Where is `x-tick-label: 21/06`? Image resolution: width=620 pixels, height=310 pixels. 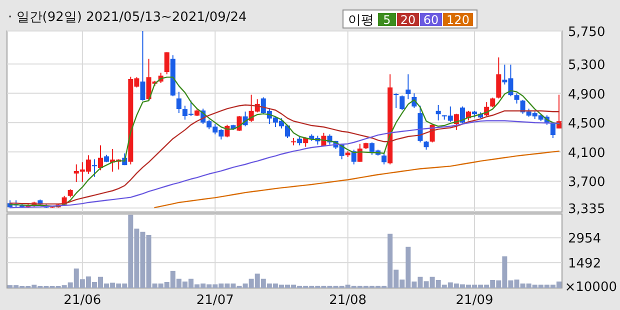 x-tick-label: 21/06 is located at coordinates (83, 300).